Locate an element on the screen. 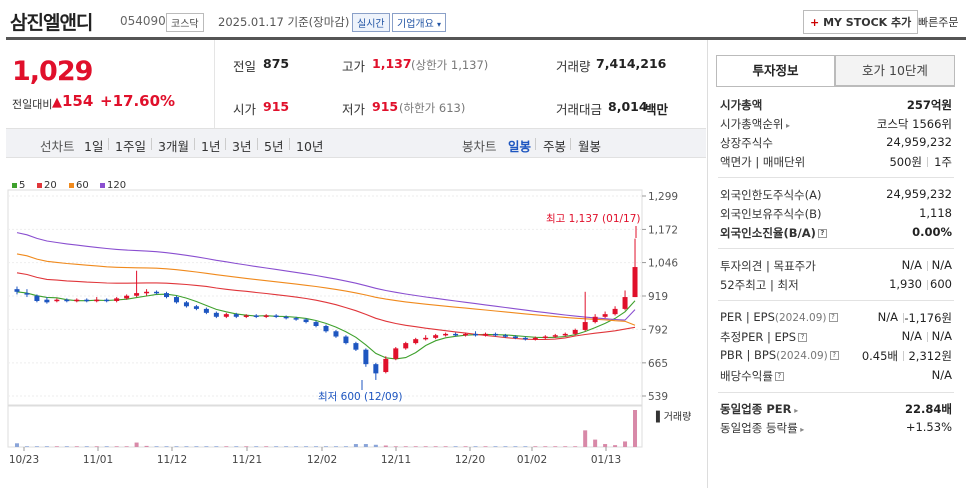 Image resolution: width=970 pixels, height=489 pixels. market-cap-value: 257억원 is located at coordinates (929, 105).